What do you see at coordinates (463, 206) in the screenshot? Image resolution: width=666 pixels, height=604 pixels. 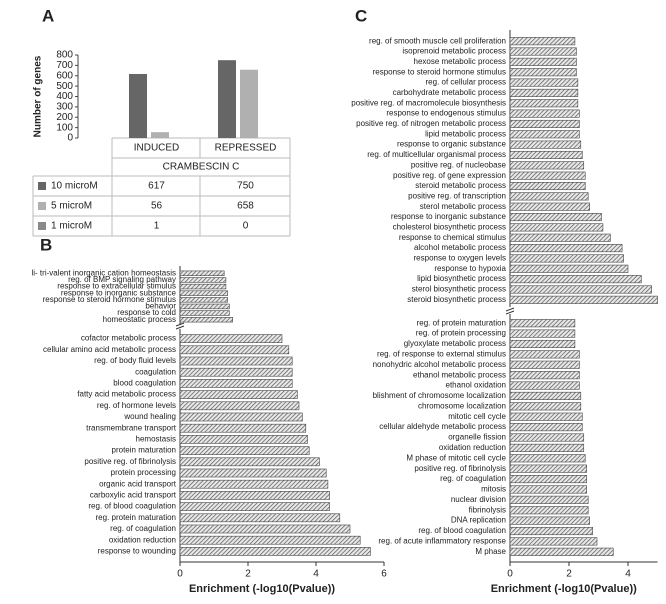 I see `category-label: sterol metabolic process` at bounding box center [463, 206].